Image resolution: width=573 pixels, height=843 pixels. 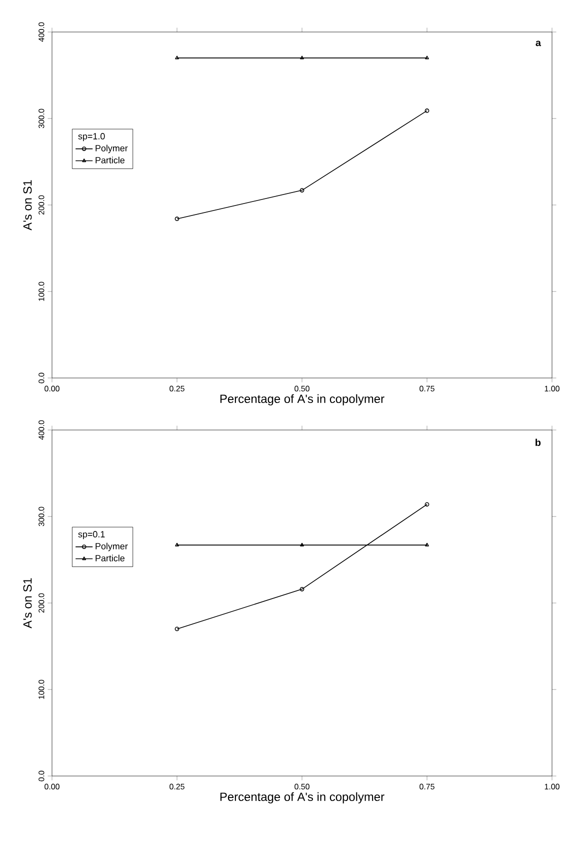 What do you see at coordinates (538, 442) in the screenshot?
I see `annotation: b` at bounding box center [538, 442].